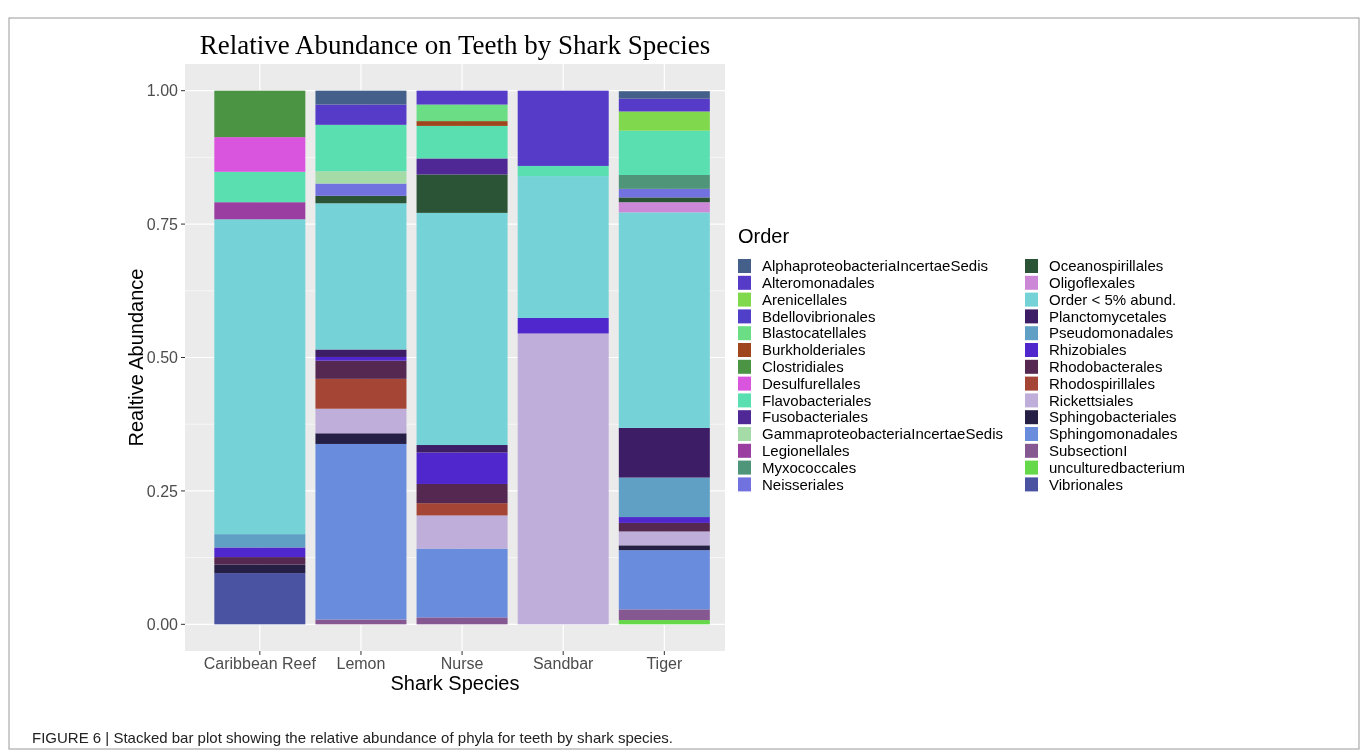  I want to click on legend-label: Sphingomonadales, so click(1113, 434).